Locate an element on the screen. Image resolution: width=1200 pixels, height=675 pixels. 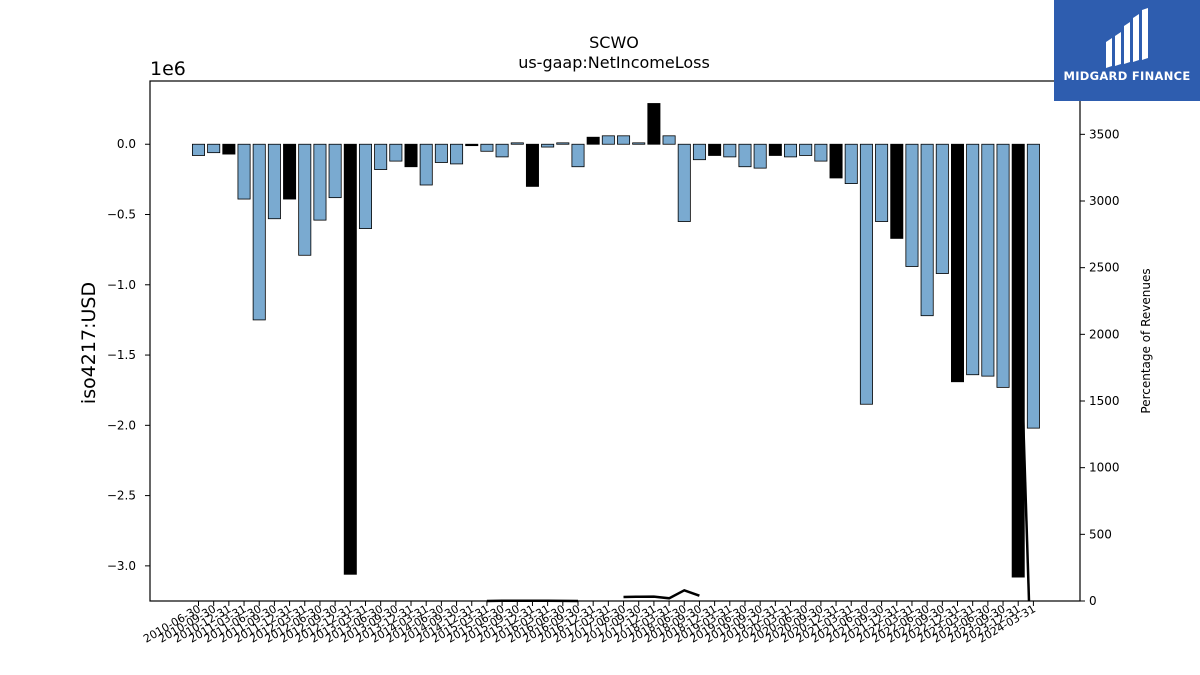
y2-tick-label: 0 is located at coordinates (1093, 601).